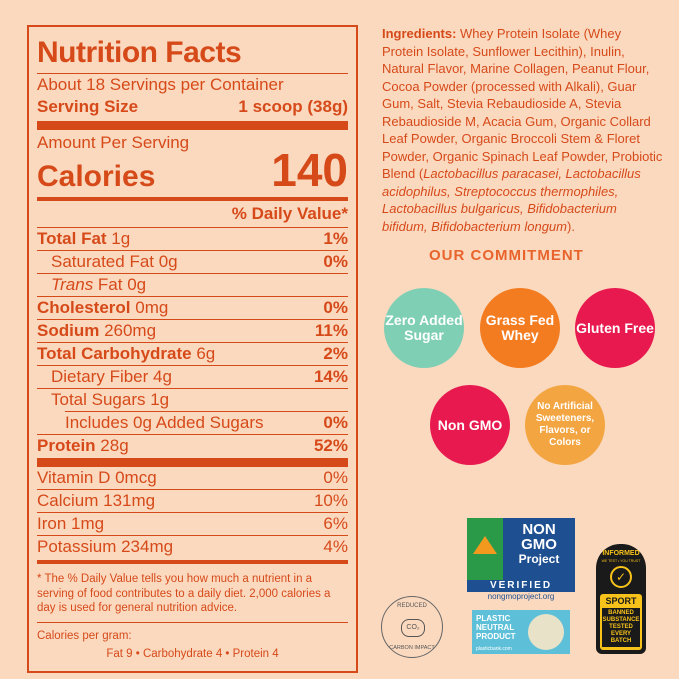 This screenshot has height=679, width=679. Describe the element at coordinates (160, 84) in the screenshot. I see `servings-per-container: About 18 Servings per Container` at that location.